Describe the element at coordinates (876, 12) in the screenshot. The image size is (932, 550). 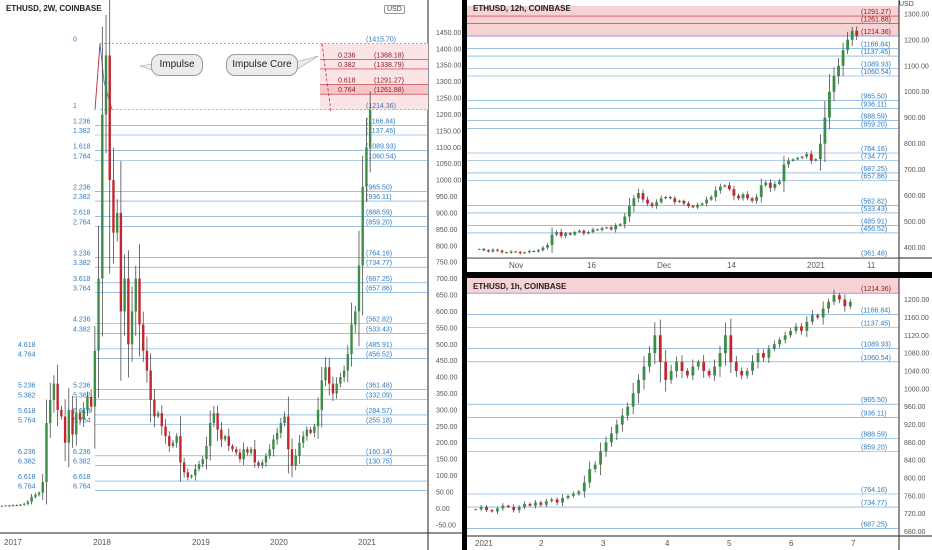
I see `fib-price-label: (1291.27)` at that location.